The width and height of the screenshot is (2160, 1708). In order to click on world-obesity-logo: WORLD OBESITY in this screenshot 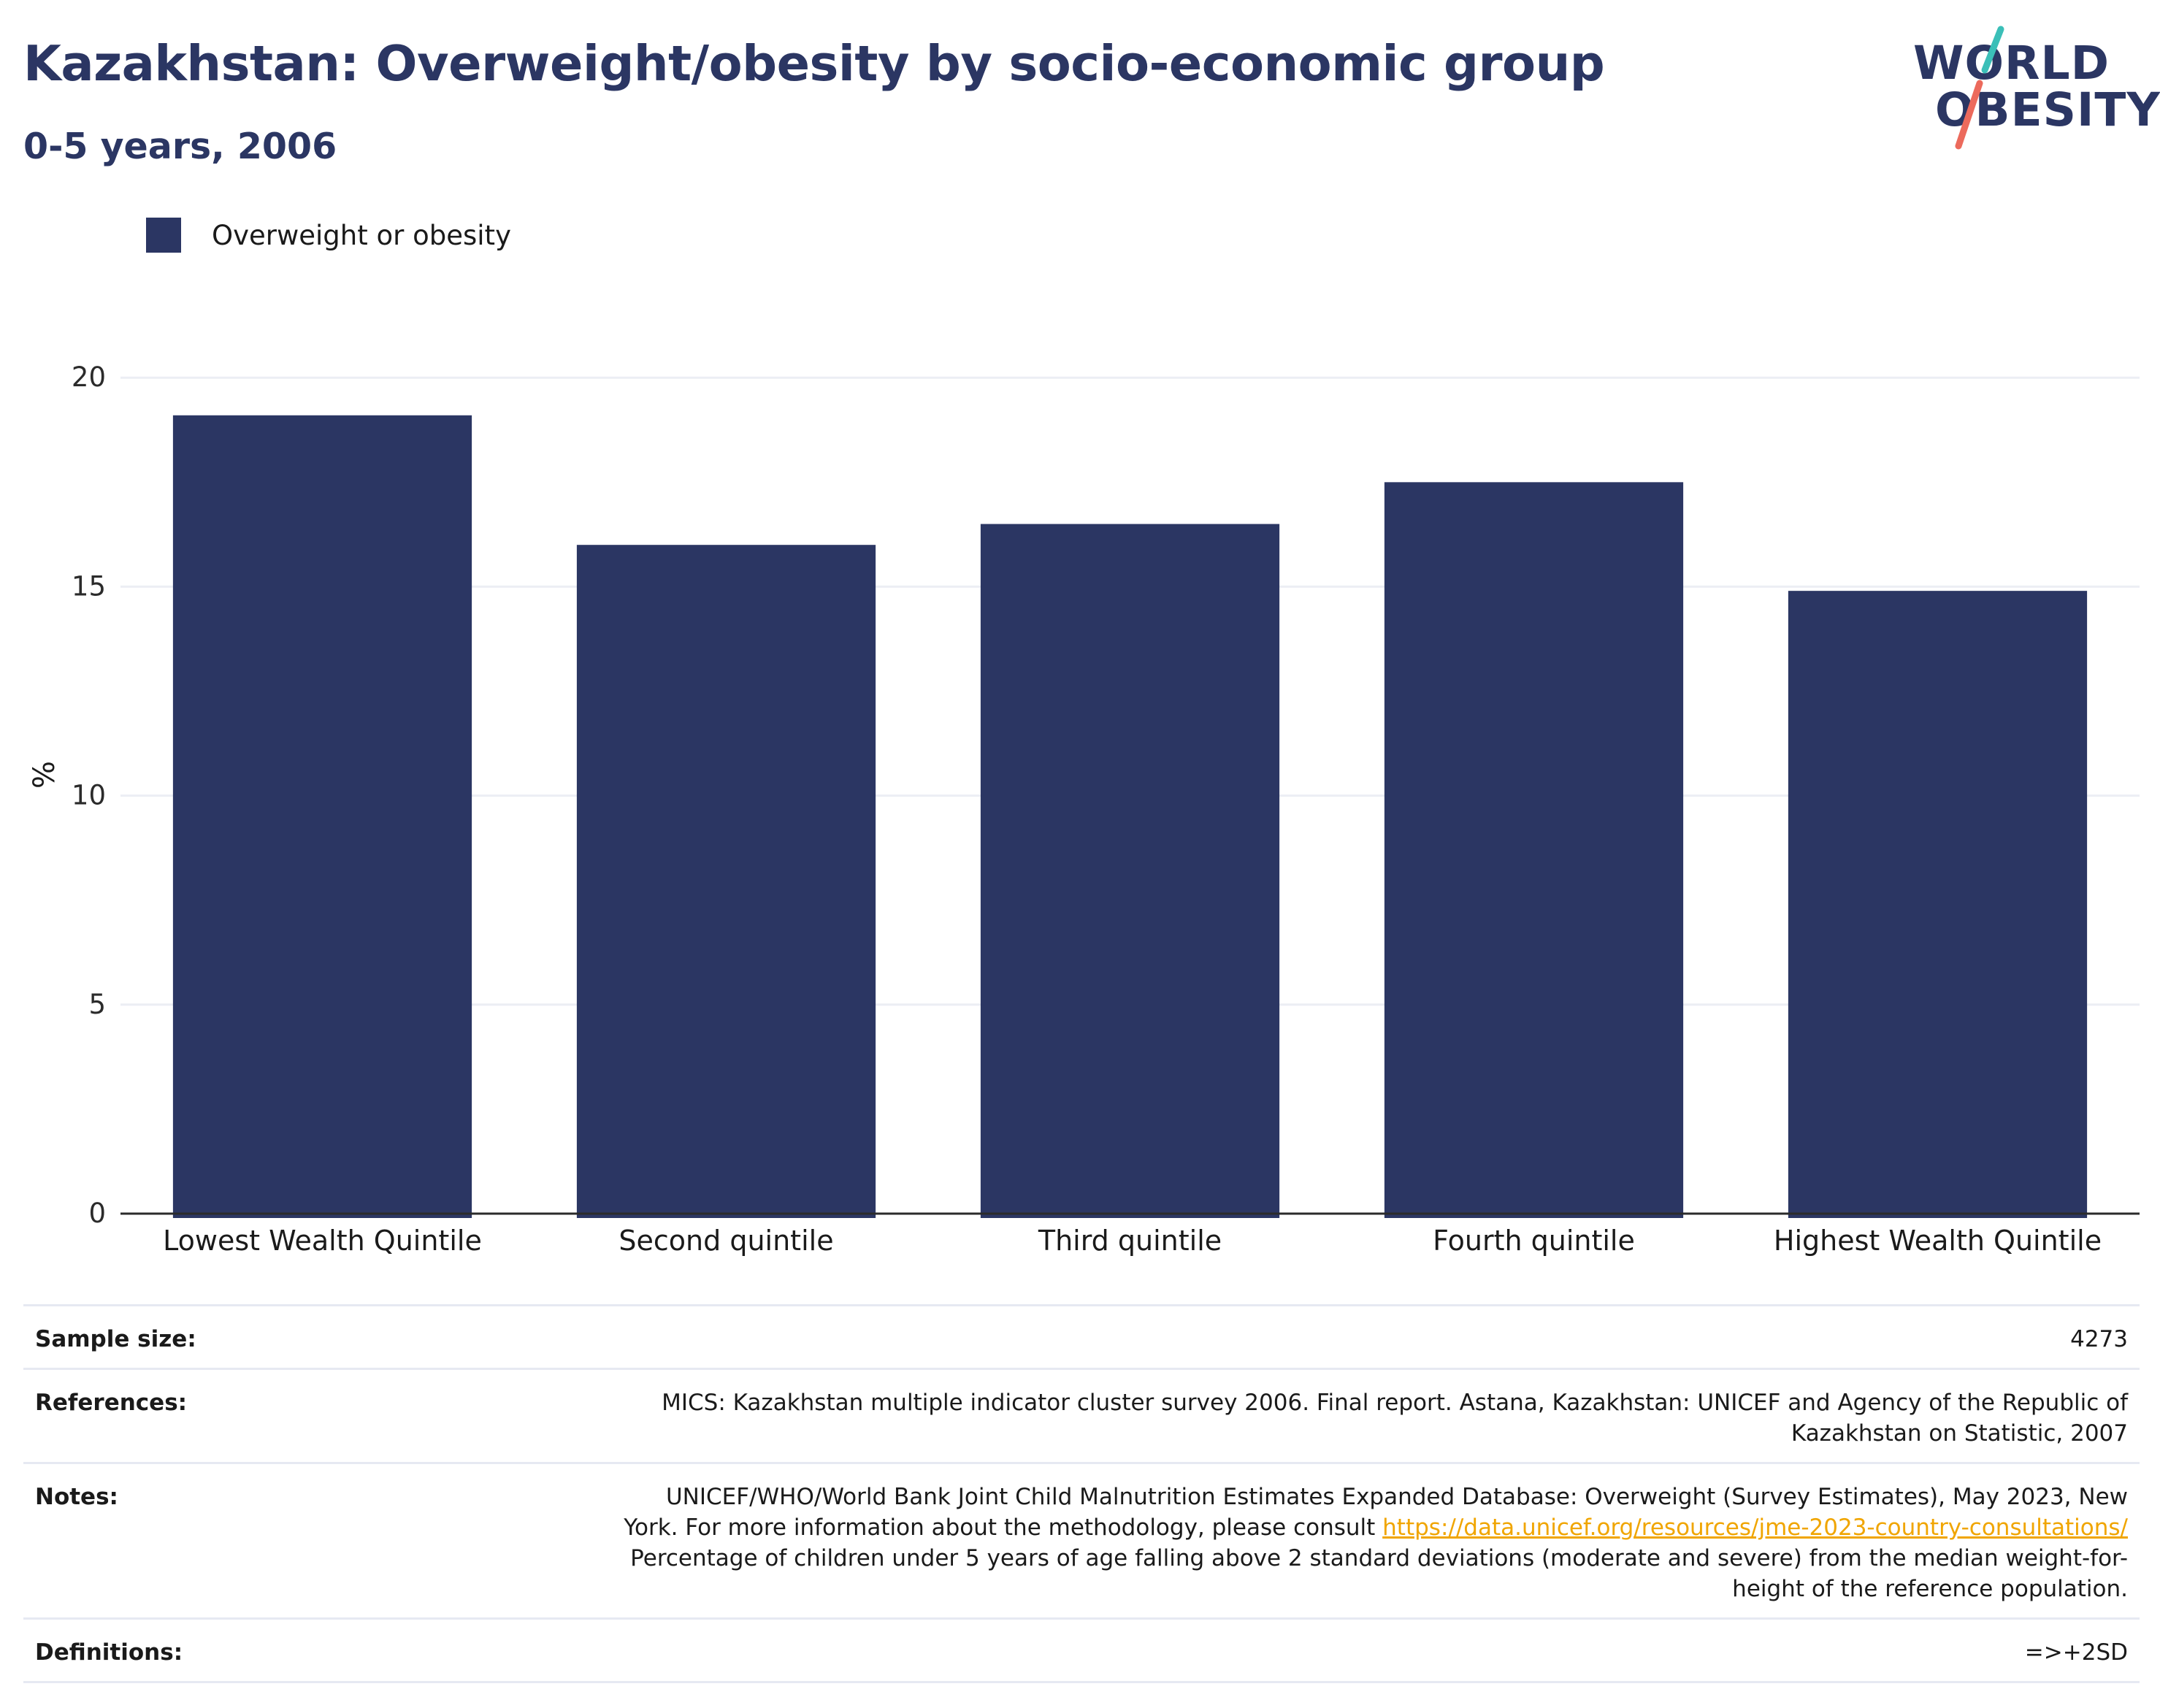, I will do `click(2033, 87)`.